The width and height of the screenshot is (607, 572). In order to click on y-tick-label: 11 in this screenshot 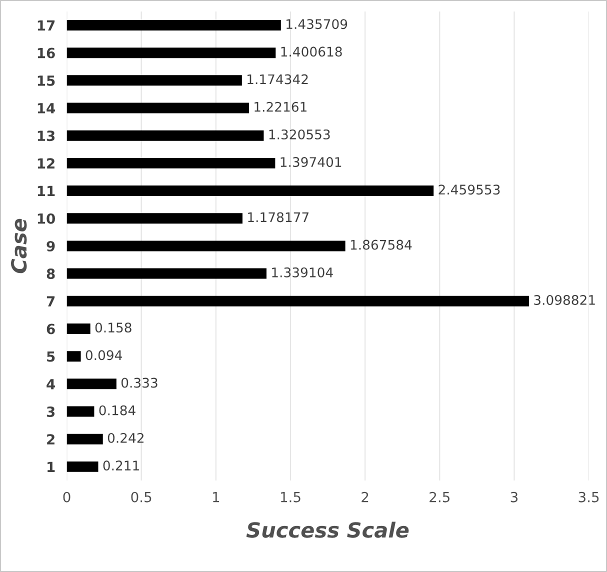, I will do `click(46, 191)`.